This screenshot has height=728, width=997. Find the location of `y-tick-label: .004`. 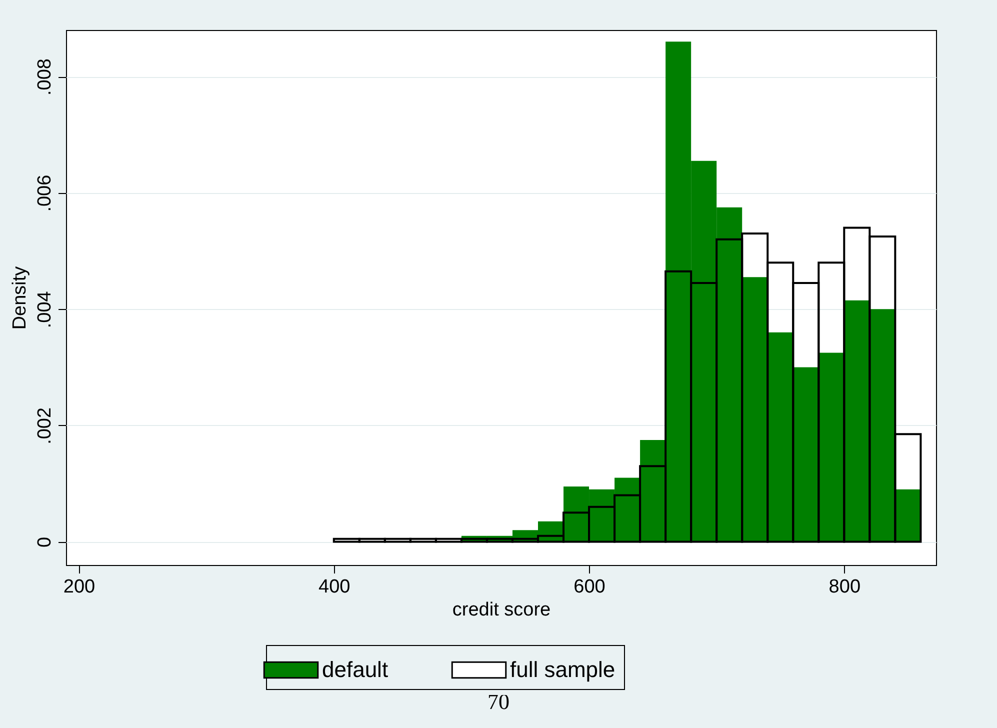

y-tick-label: .004 is located at coordinates (45, 309).